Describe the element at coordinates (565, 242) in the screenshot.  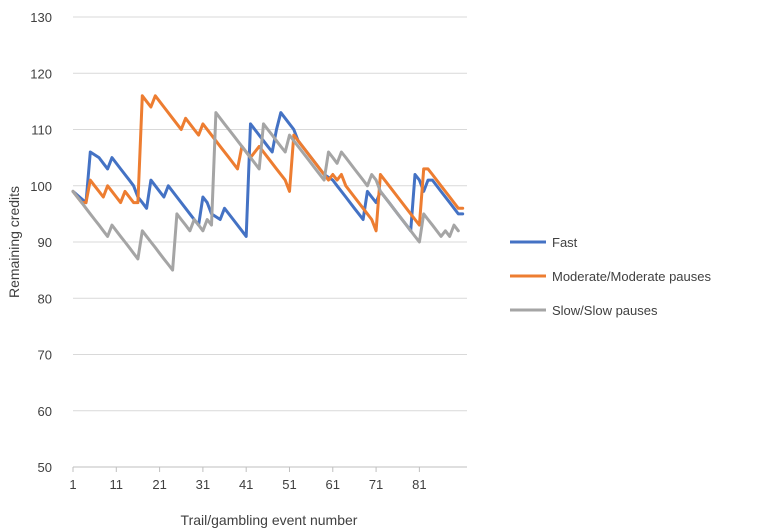
I see `legend-label: Fast` at that location.